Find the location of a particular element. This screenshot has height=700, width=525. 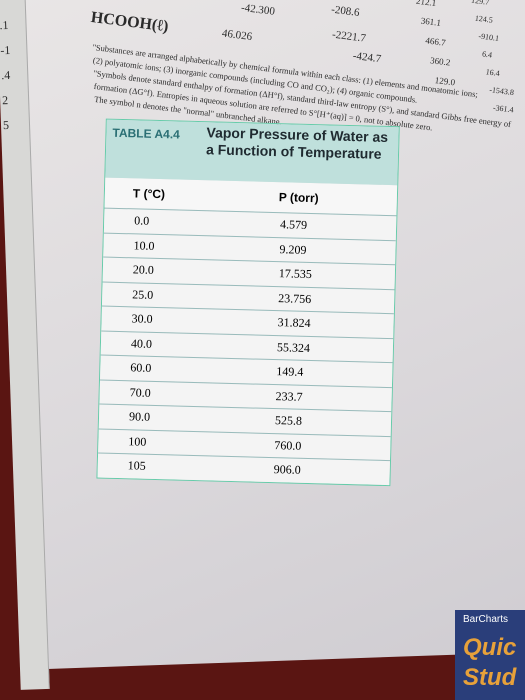

table-cell: 25.0 is located at coordinates (143, 294).